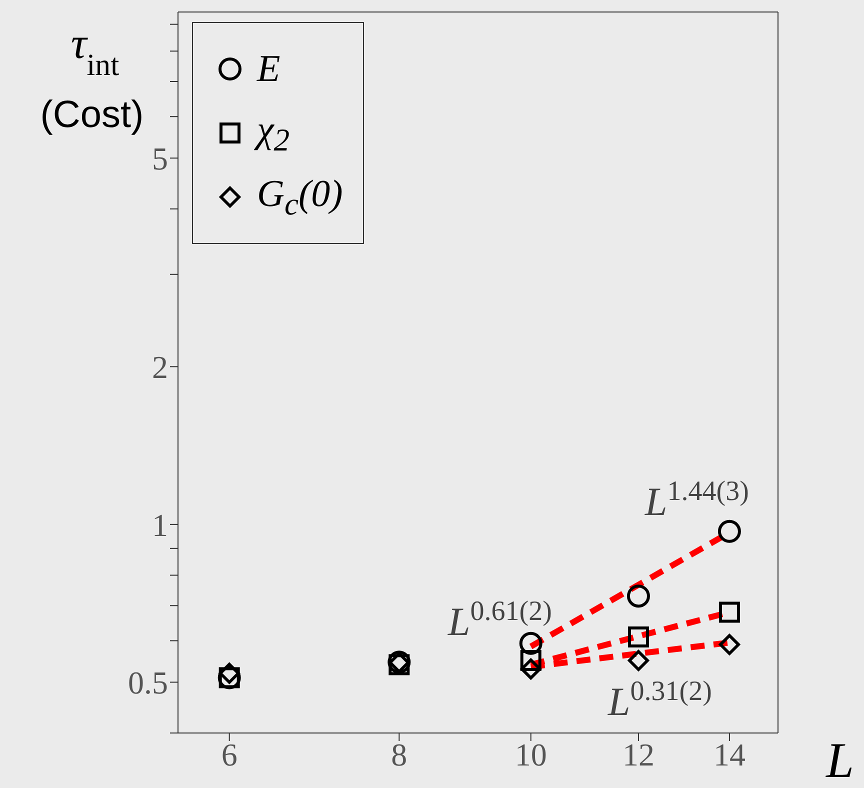 The height and width of the screenshot is (788, 864). I want to click on y-tick-label: 2, so click(160, 367).